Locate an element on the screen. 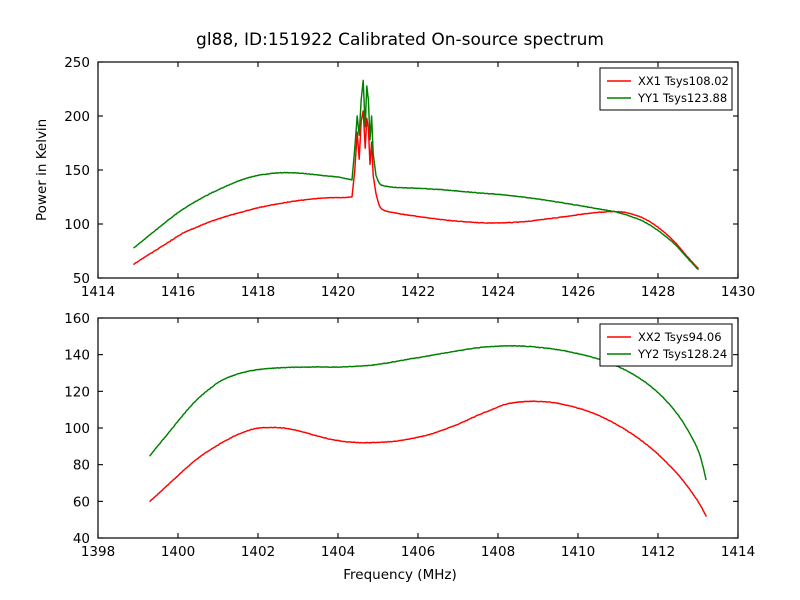 Image resolution: width=800 pixels, height=600 pixels. y-tick-label: 150 is located at coordinates (77, 171).